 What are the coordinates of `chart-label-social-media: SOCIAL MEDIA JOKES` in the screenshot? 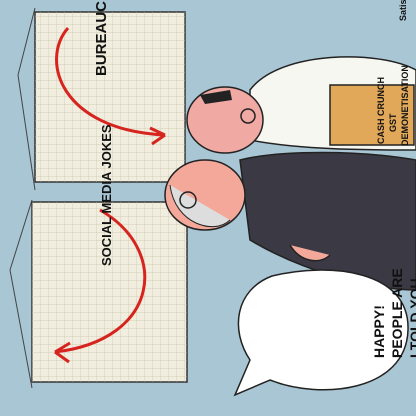 It's located at (106, 195).